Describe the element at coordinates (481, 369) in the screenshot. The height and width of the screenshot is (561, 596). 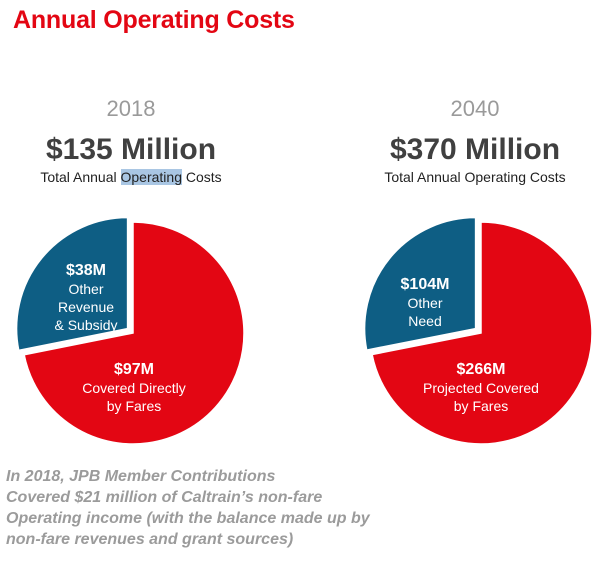
I see `pie-slice-value-label: $266M` at that location.